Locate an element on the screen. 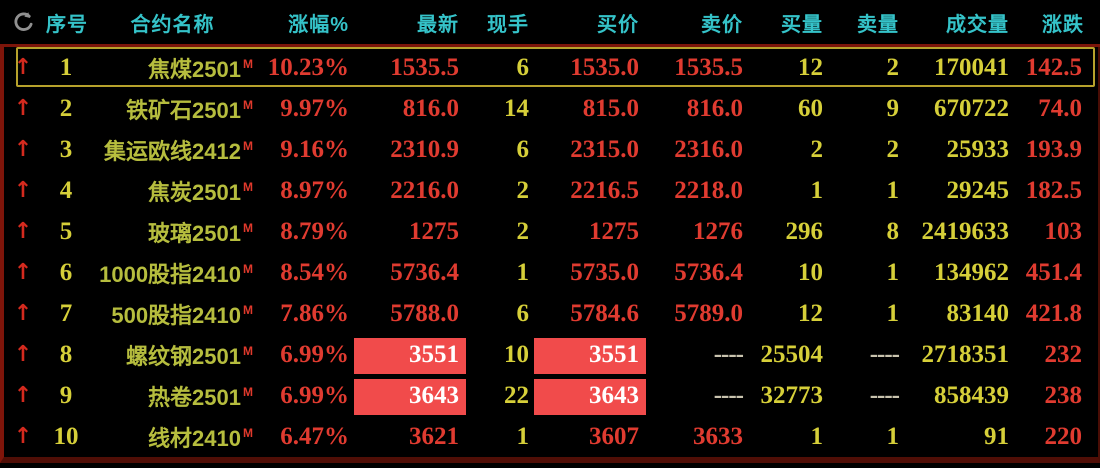 This screenshot has height=468, width=1100. cell-pct: 8.54% is located at coordinates (314, 272).